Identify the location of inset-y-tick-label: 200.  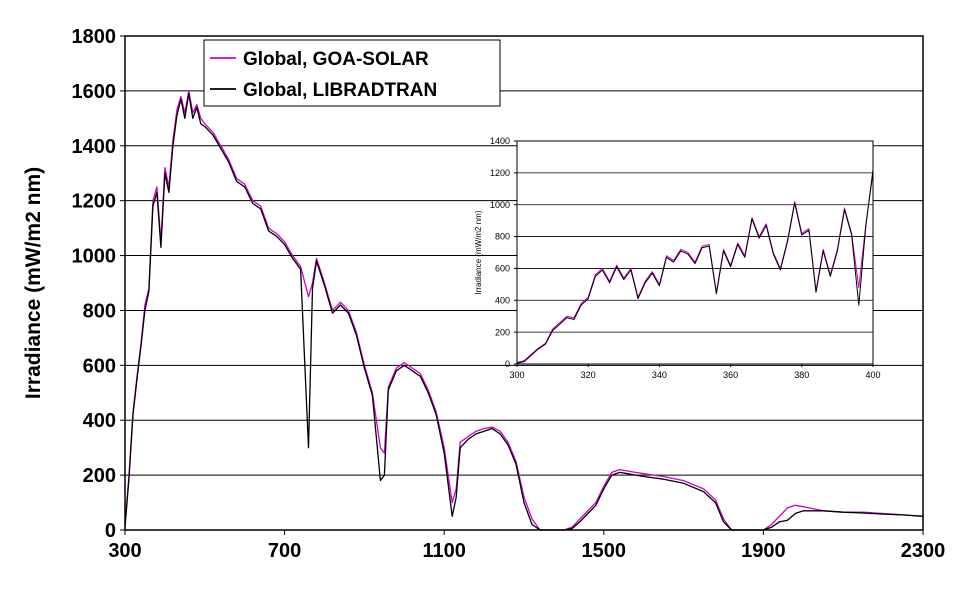
(502, 332).